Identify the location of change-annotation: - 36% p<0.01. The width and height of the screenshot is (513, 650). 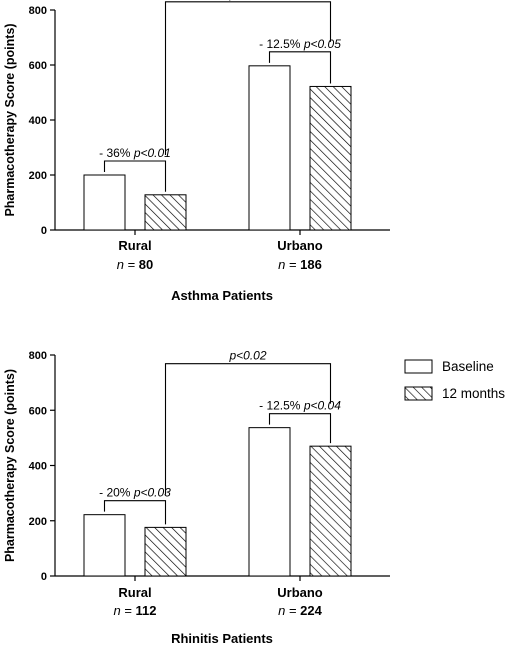
(135, 153).